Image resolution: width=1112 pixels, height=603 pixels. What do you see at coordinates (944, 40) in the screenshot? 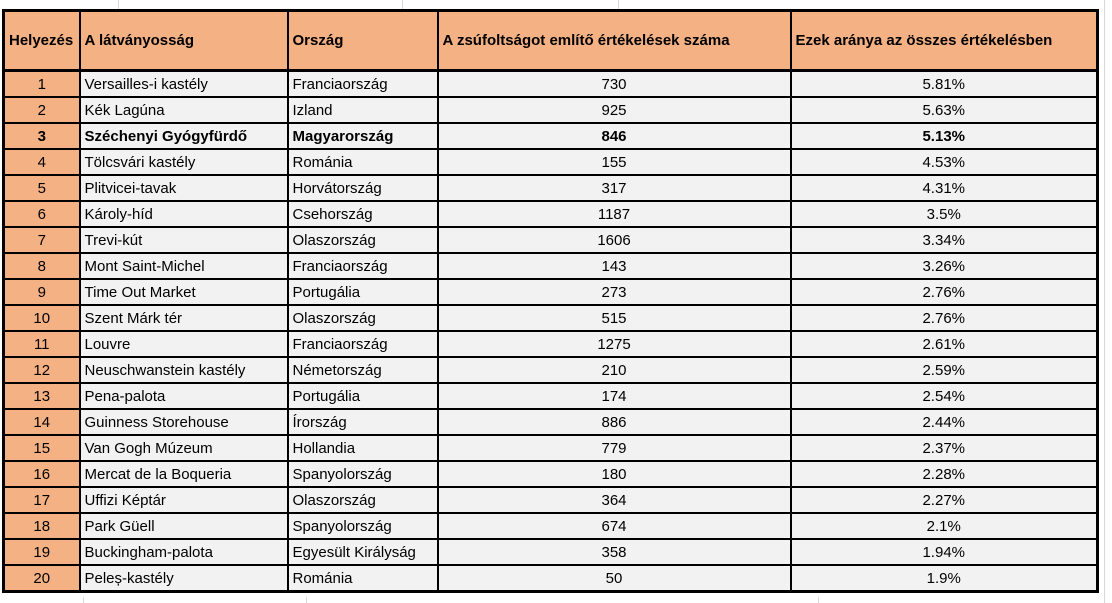
I see `column-header-share: Ezek aránya az összes értékelésben` at bounding box center [944, 40].